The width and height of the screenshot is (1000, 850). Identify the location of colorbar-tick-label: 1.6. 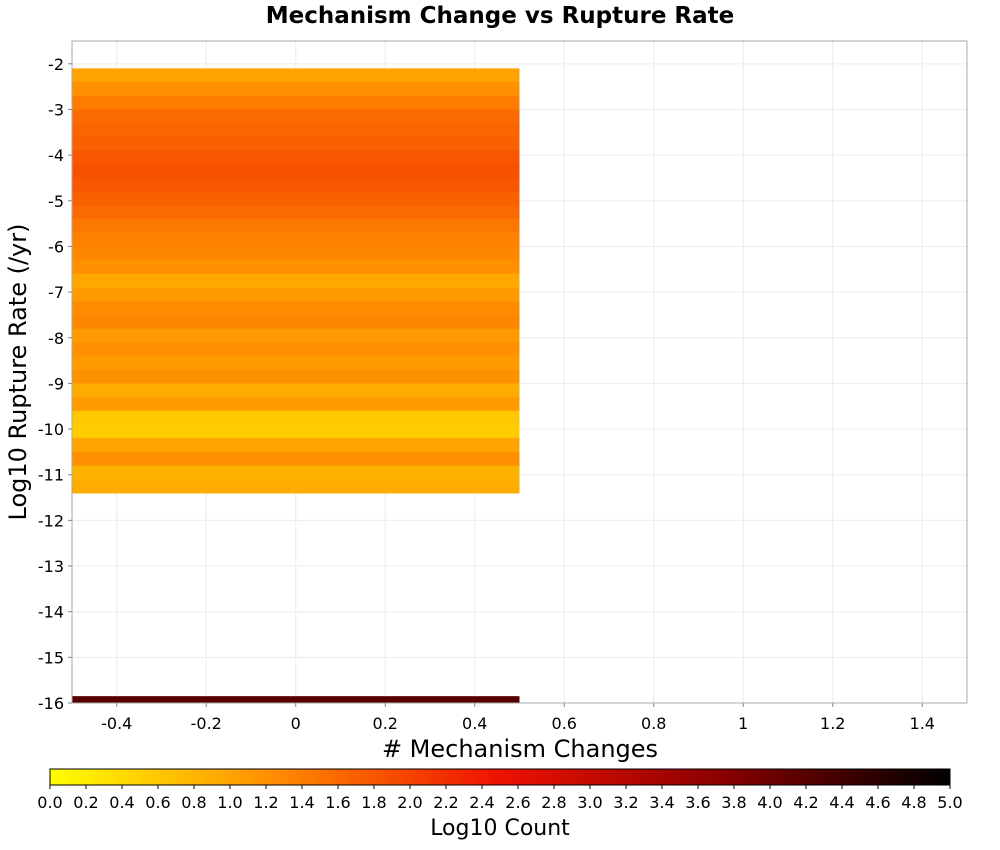
(337, 802).